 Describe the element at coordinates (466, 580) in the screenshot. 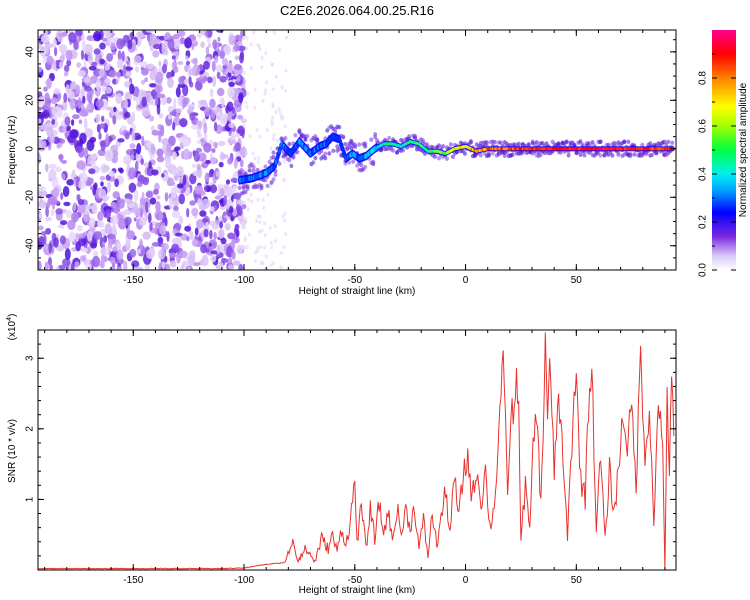

I see `x-tick-label: 0` at that location.